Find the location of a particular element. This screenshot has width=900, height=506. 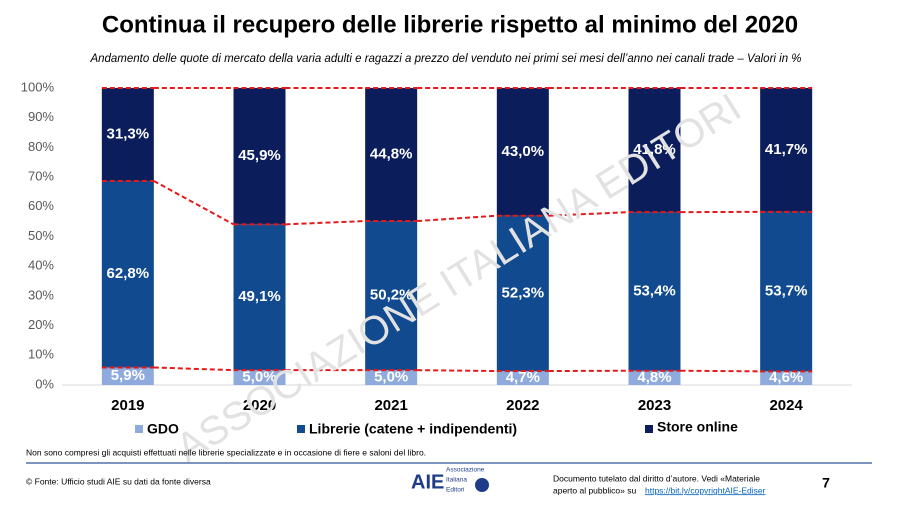

value-label: 41,8% is located at coordinates (654, 149).